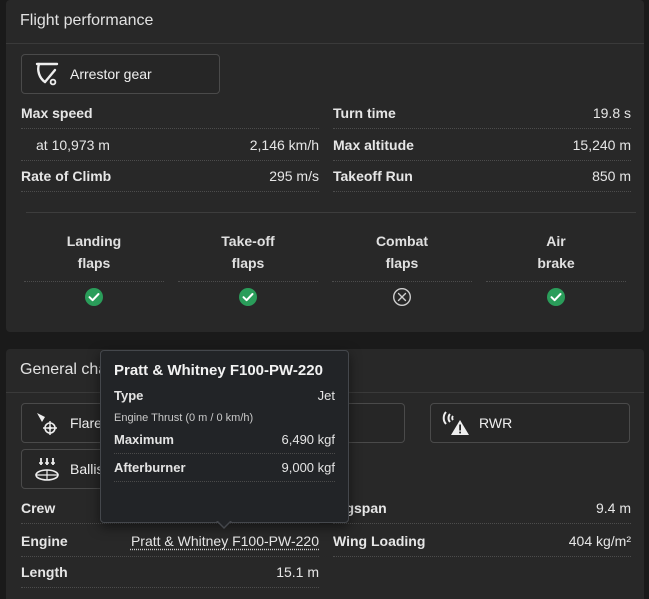 The image size is (649, 599). I want to click on turn-time-label: Turn time, so click(364, 112).